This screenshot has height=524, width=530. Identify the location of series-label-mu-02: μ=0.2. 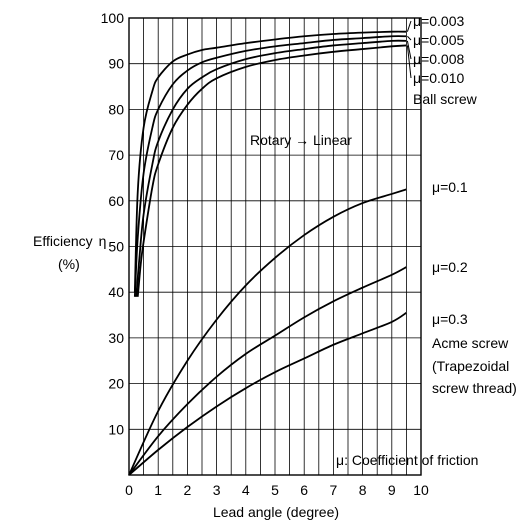
(450, 267).